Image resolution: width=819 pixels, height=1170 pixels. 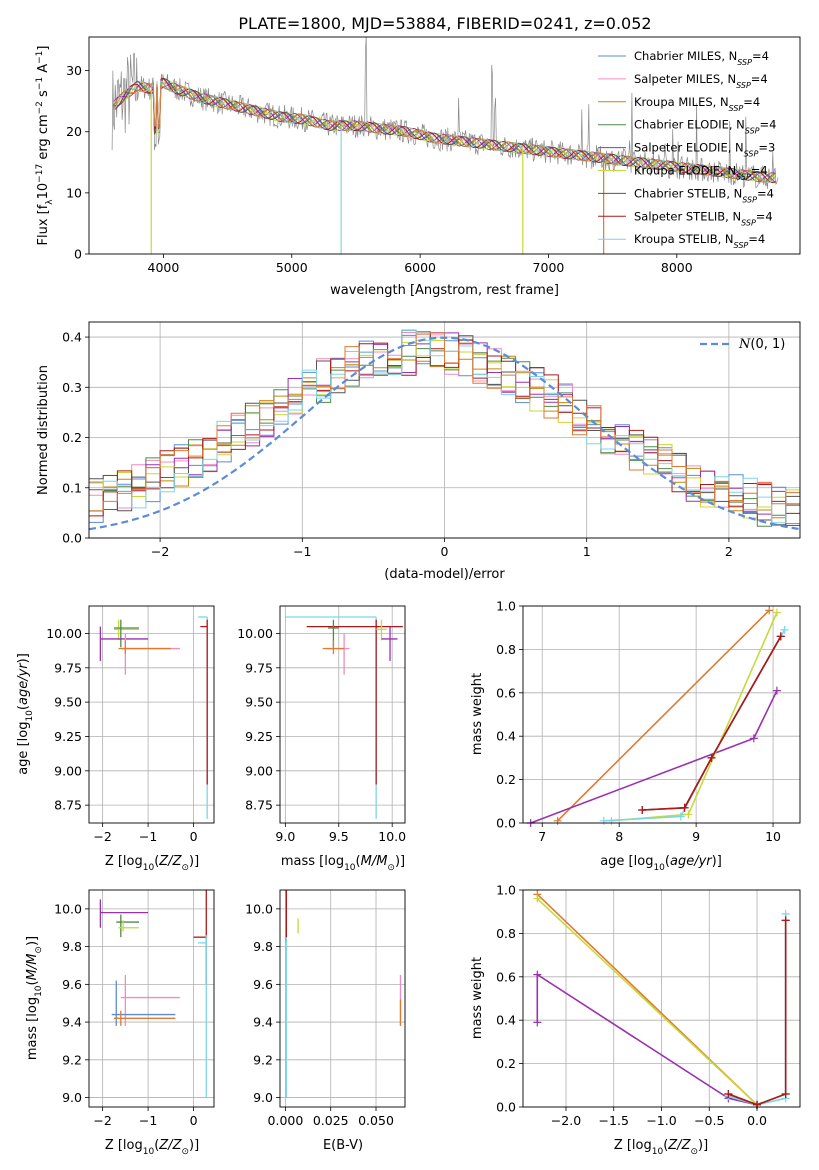 I want to click on weight_vs_Z-xtick-label: −1.5, so click(x=614, y=1120).